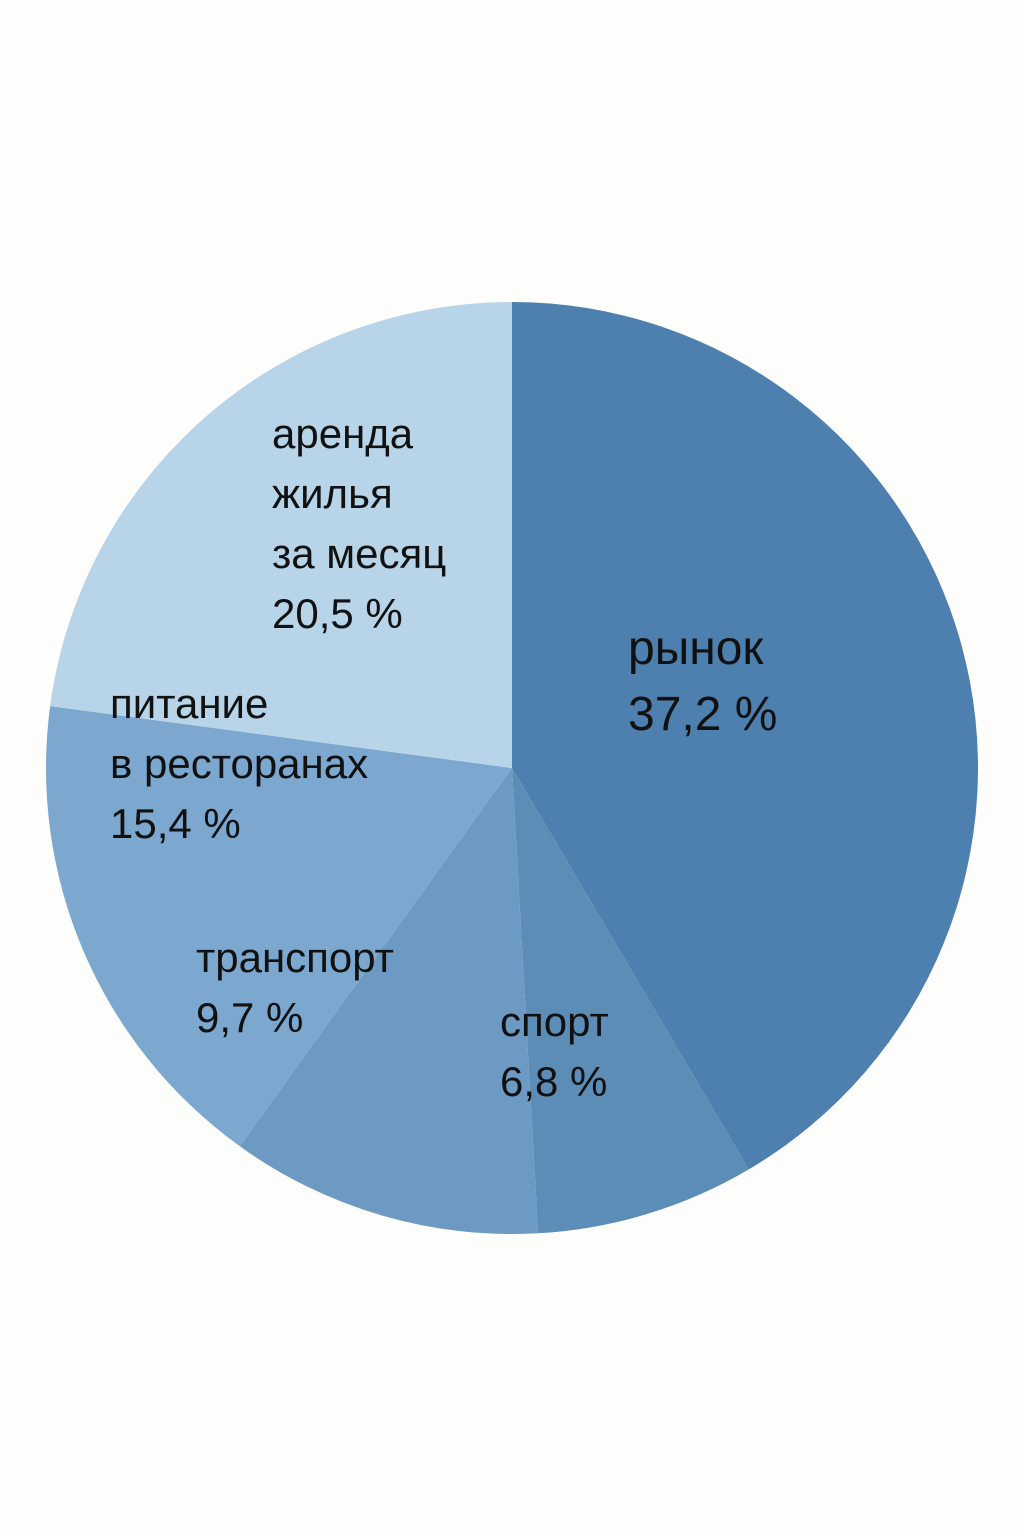 The height and width of the screenshot is (1536, 1024). Describe the element at coordinates (696, 648) in the screenshot. I see `slice-name-0: рынок` at that location.